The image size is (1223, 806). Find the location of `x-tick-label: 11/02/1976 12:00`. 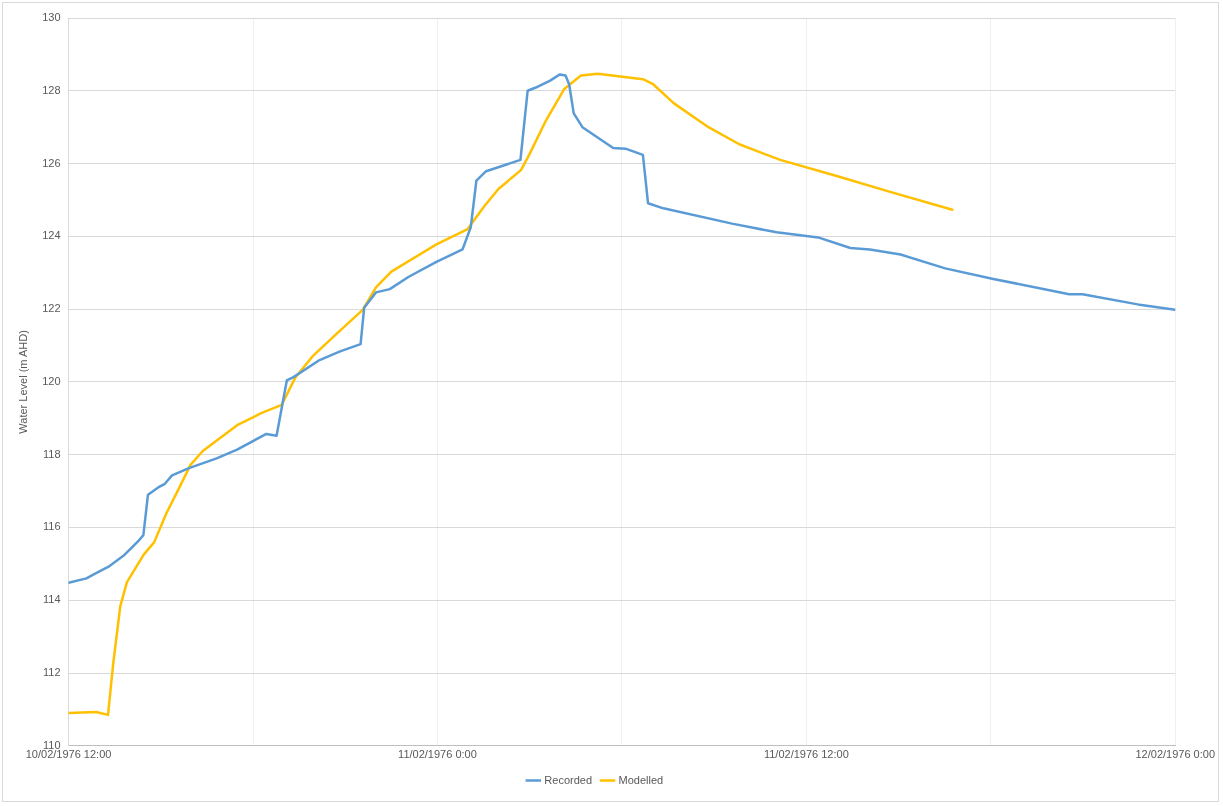

x-tick-label: 11/02/1976 12:00 is located at coordinates (806, 754).